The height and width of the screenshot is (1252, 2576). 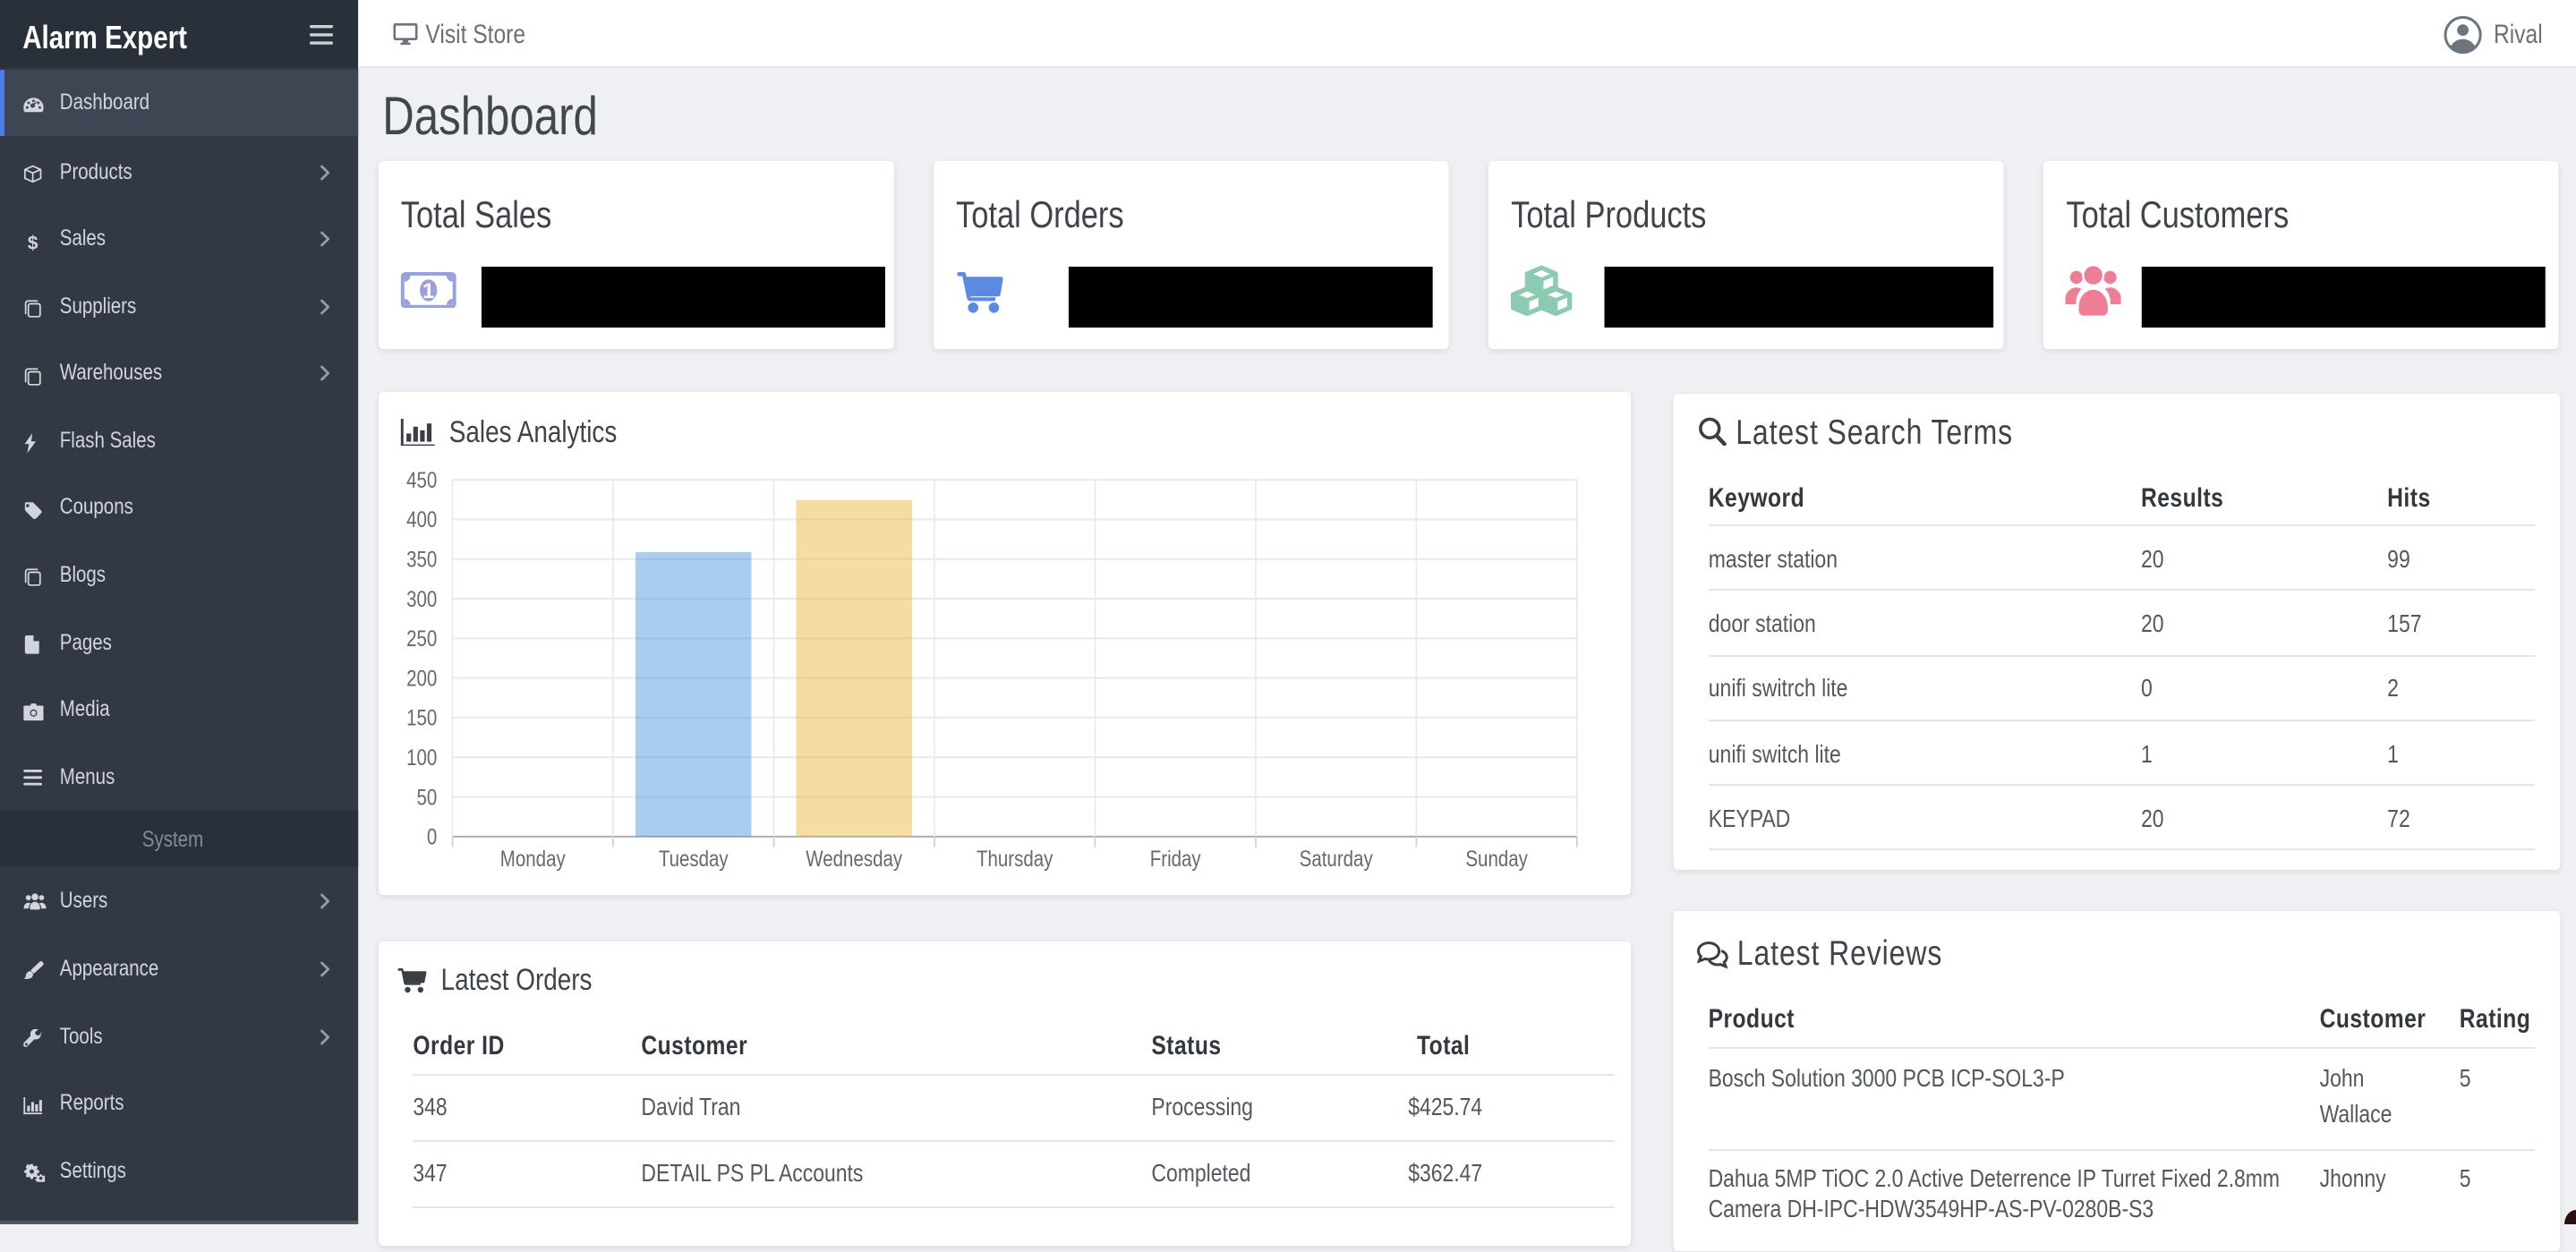 What do you see at coordinates (422, 638) in the screenshot?
I see `svg-text: 250` at bounding box center [422, 638].